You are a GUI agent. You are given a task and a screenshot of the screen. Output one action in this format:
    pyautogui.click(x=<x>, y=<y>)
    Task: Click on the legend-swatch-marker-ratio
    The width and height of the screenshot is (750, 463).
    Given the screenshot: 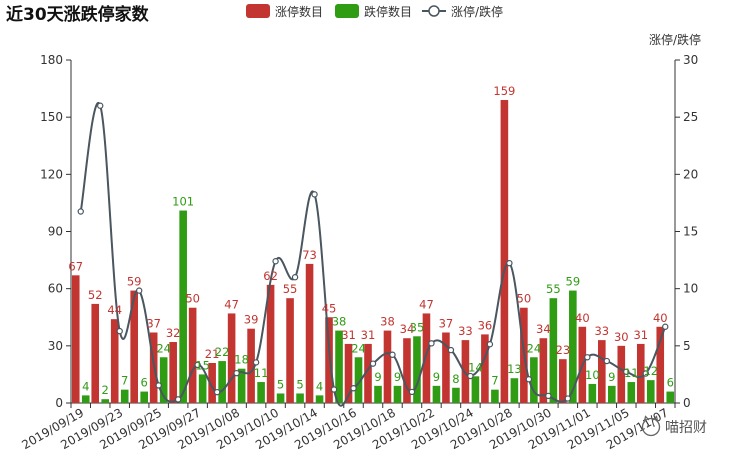 What is the action you would take?
    pyautogui.click(x=434, y=11)
    